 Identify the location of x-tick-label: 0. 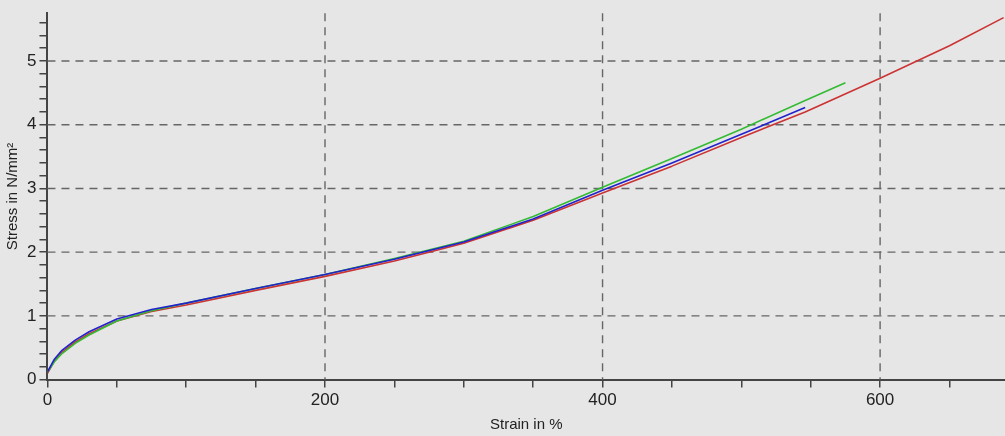
(47, 400).